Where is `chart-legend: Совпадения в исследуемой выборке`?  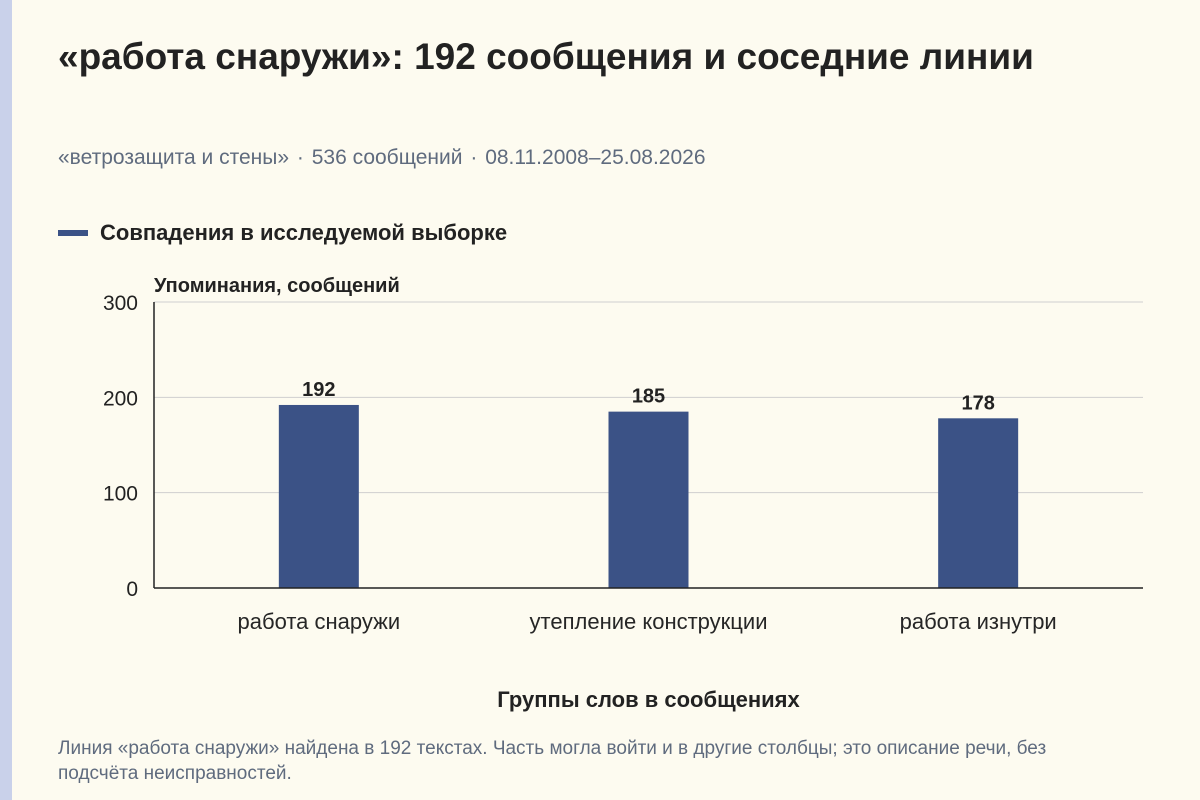
chart-legend: Совпадения в исследуемой выборке is located at coordinates (282, 233).